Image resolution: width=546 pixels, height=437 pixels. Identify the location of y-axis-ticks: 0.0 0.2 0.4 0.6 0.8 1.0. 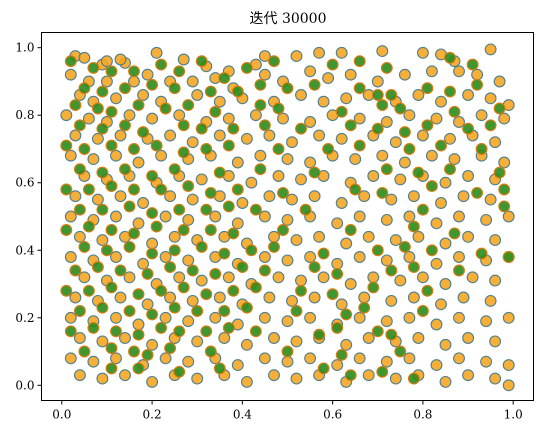
(28, 216).